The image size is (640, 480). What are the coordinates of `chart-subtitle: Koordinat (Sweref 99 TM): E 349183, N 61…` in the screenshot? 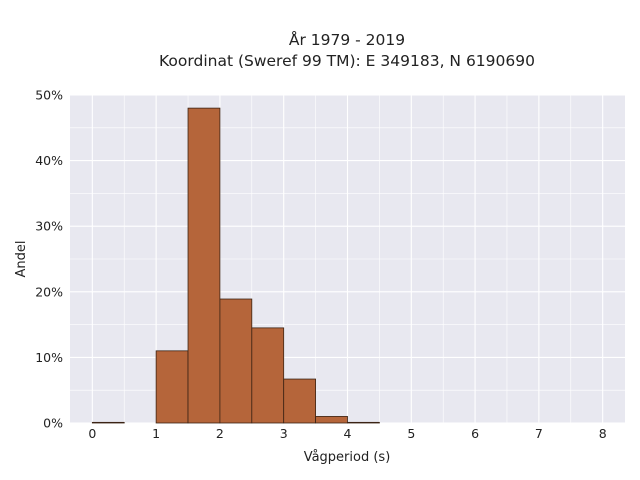 It's located at (347, 61).